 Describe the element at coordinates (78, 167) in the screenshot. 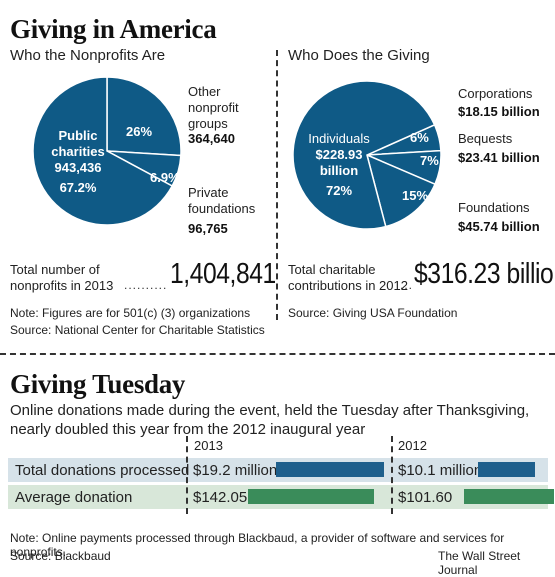

I see `public-charities-count: 943,436` at that location.